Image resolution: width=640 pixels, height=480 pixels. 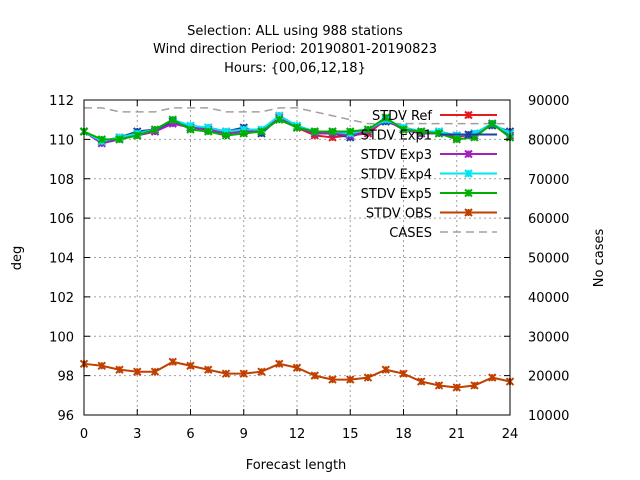 I want to click on x-tick-label: 3, so click(x=137, y=434).